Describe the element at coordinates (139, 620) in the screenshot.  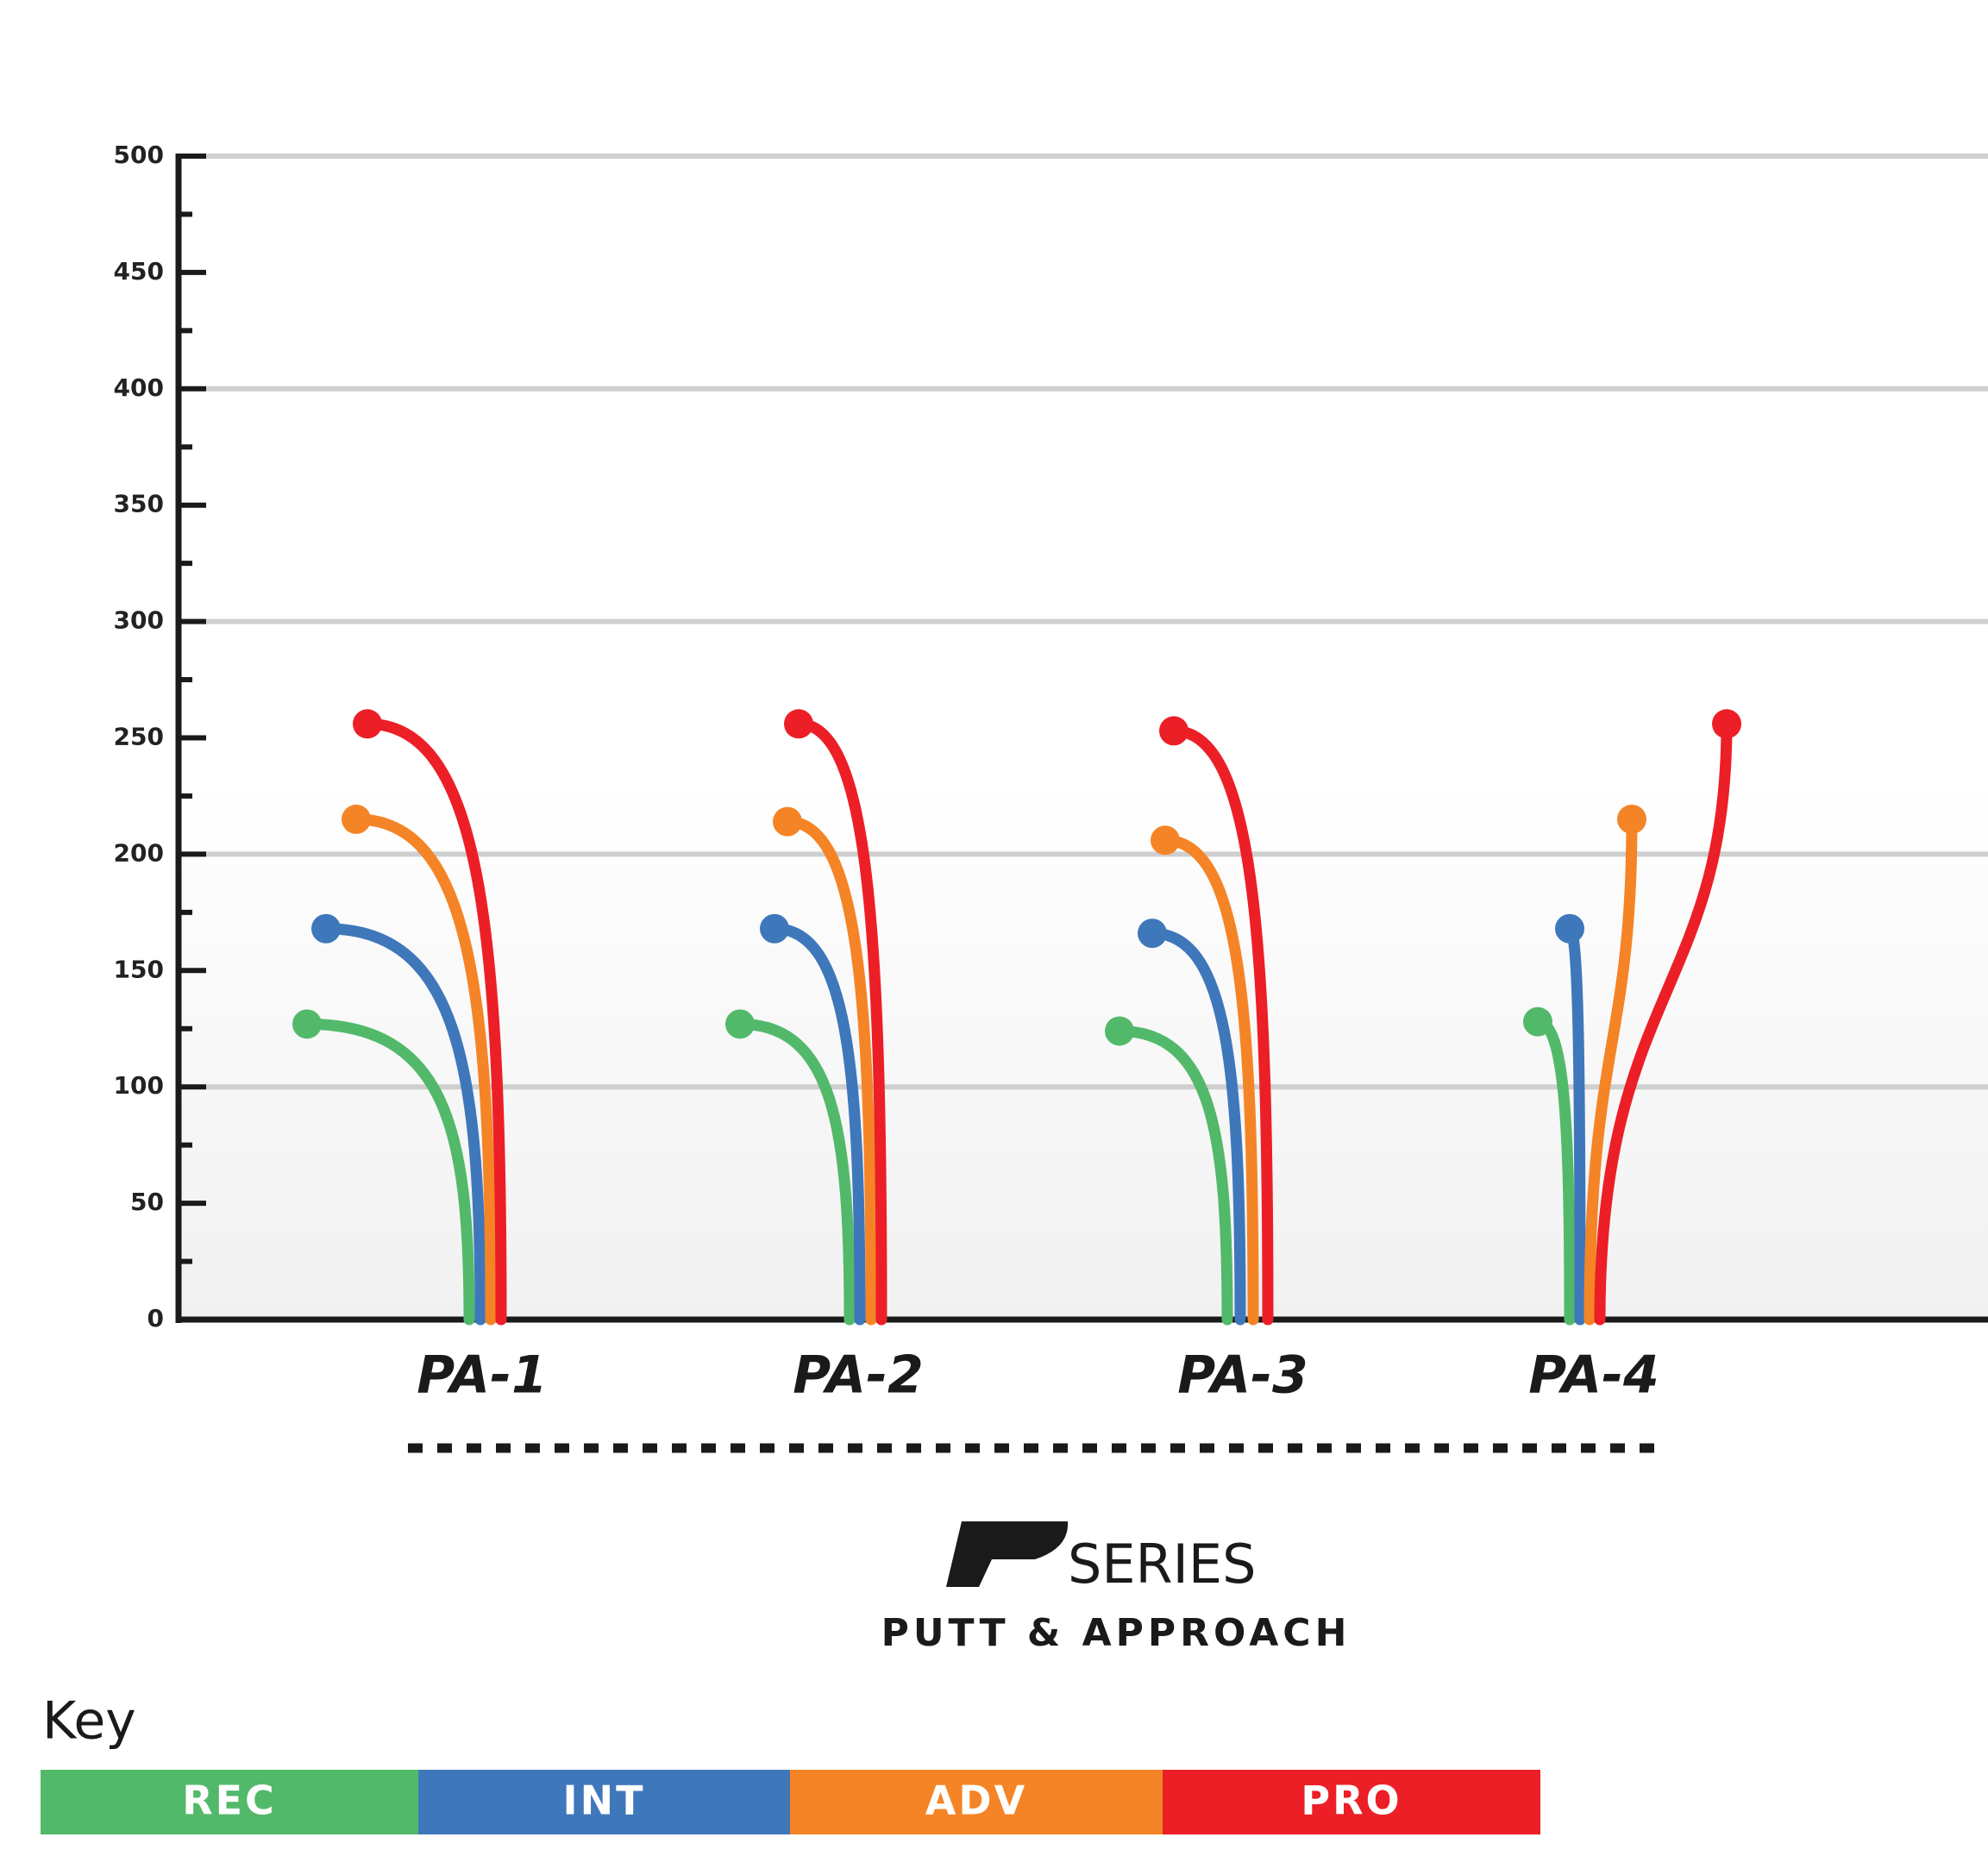
I see `y-tick-label: 300` at that location.